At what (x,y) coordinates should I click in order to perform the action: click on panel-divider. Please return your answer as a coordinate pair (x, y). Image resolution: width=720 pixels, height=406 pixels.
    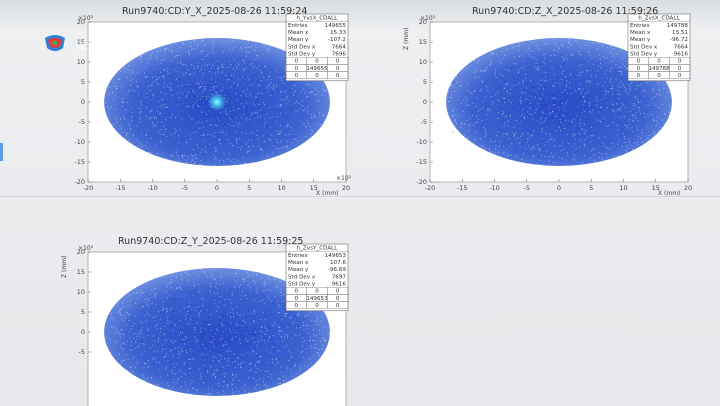
    Looking at the image, I should click on (360, 196).